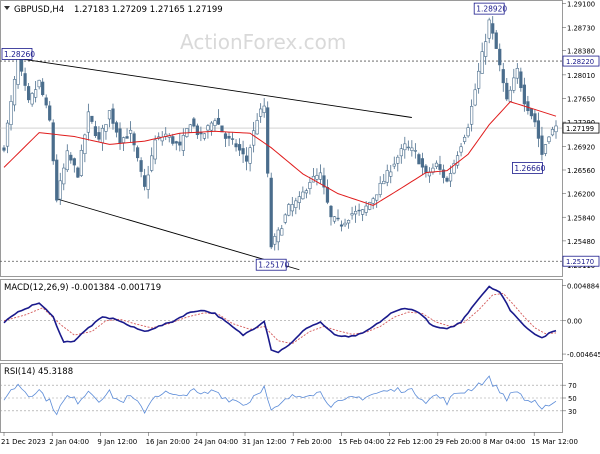  I want to click on macd-line, so click(280, 319).